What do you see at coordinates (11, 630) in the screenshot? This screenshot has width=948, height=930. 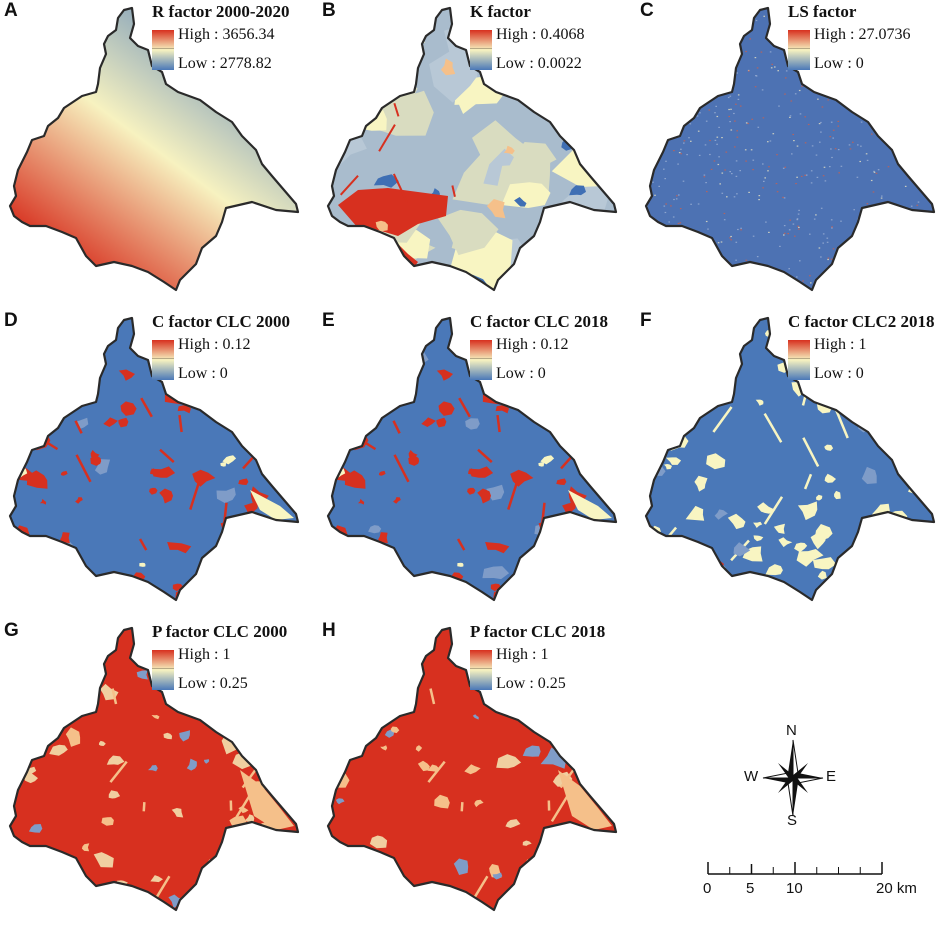 I see `panel-label: G` at bounding box center [11, 630].